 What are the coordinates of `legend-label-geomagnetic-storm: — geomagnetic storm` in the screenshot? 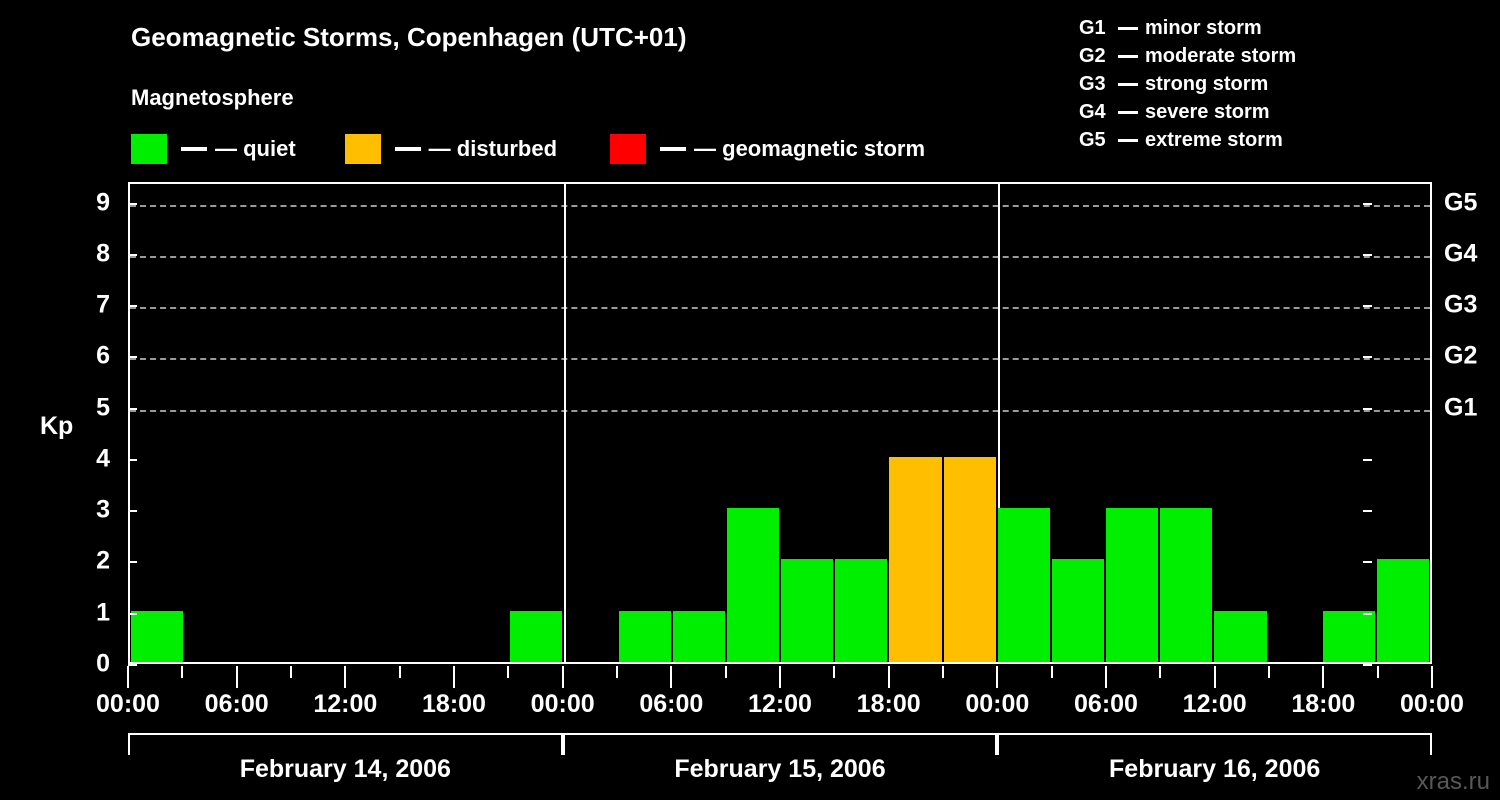 It's located at (810, 148).